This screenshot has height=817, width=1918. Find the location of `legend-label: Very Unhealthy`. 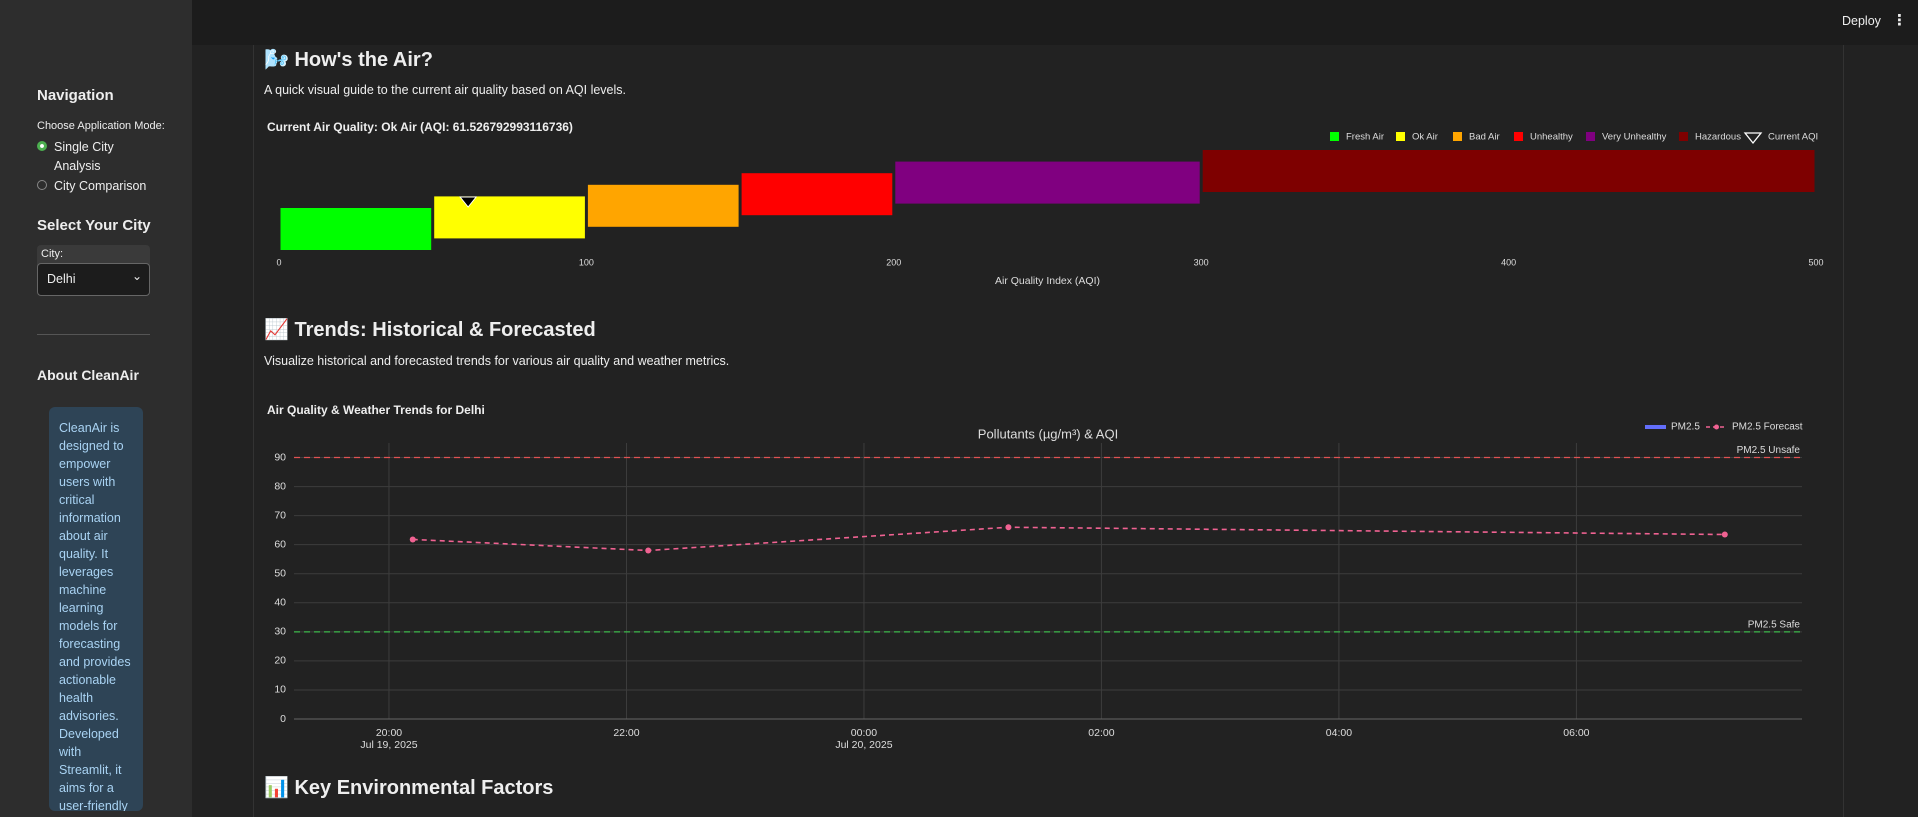

legend-label: Very Unhealthy is located at coordinates (1634, 137).